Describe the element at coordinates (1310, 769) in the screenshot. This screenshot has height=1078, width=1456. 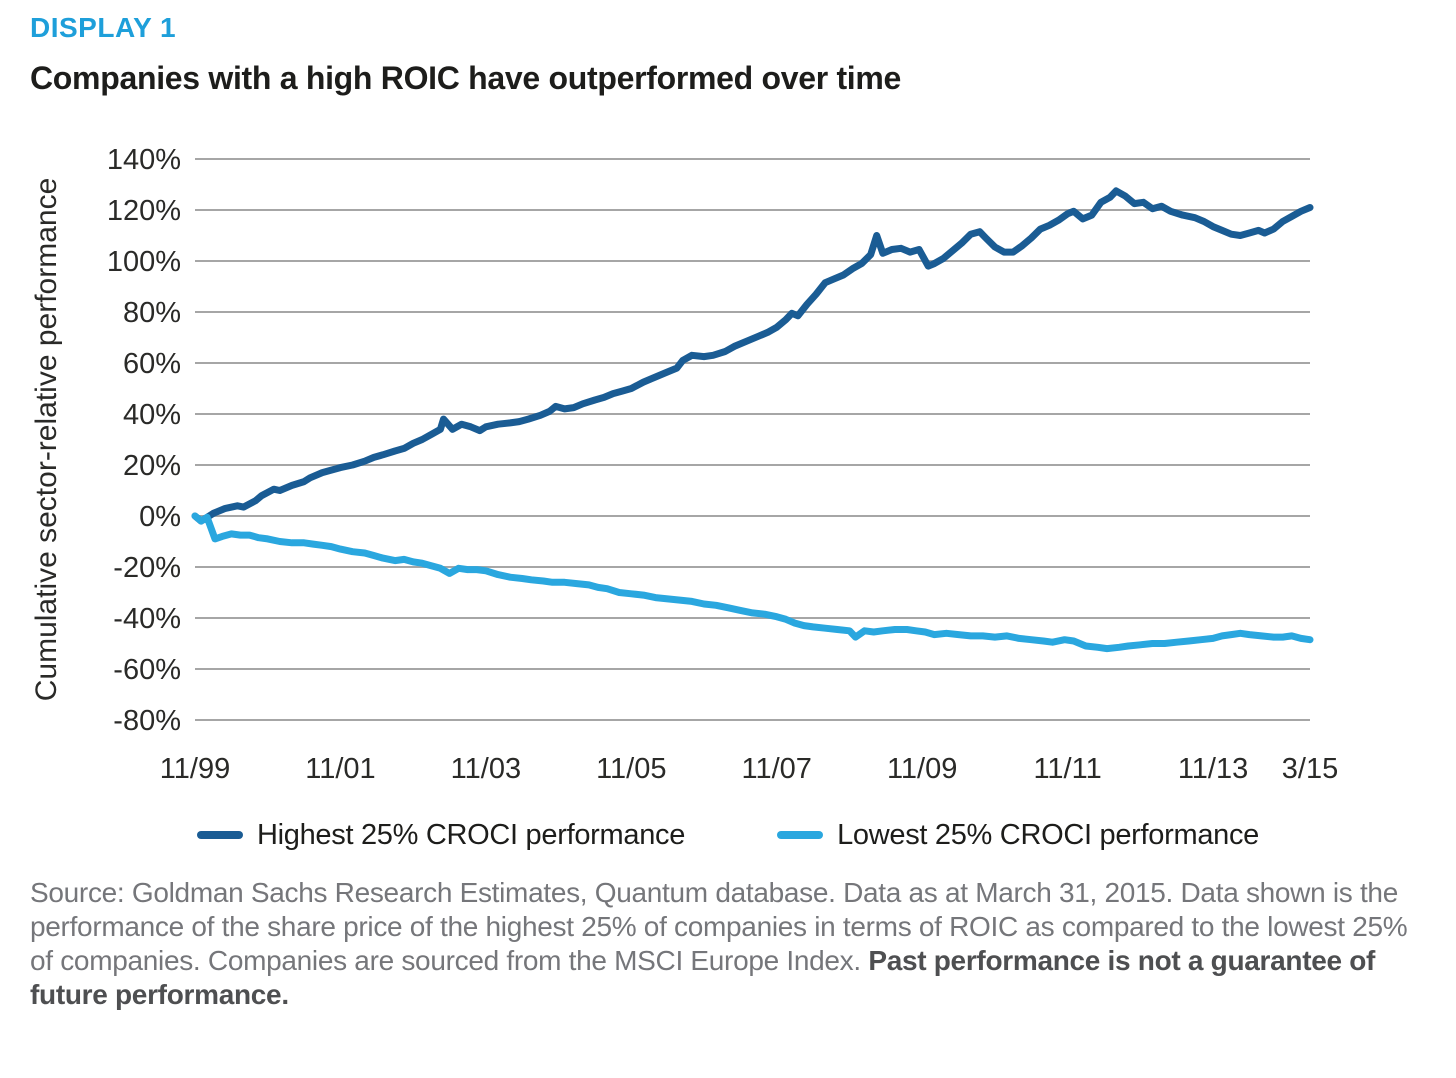
I see `x-tick-label: 3/15` at that location.